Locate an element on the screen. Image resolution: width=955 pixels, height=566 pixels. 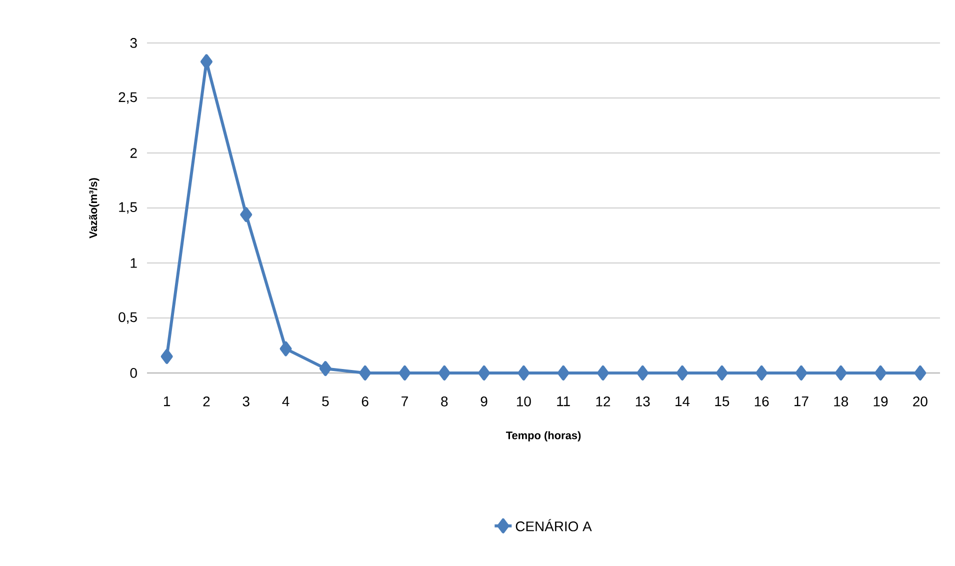
x-tick-label: 4 is located at coordinates (286, 401).